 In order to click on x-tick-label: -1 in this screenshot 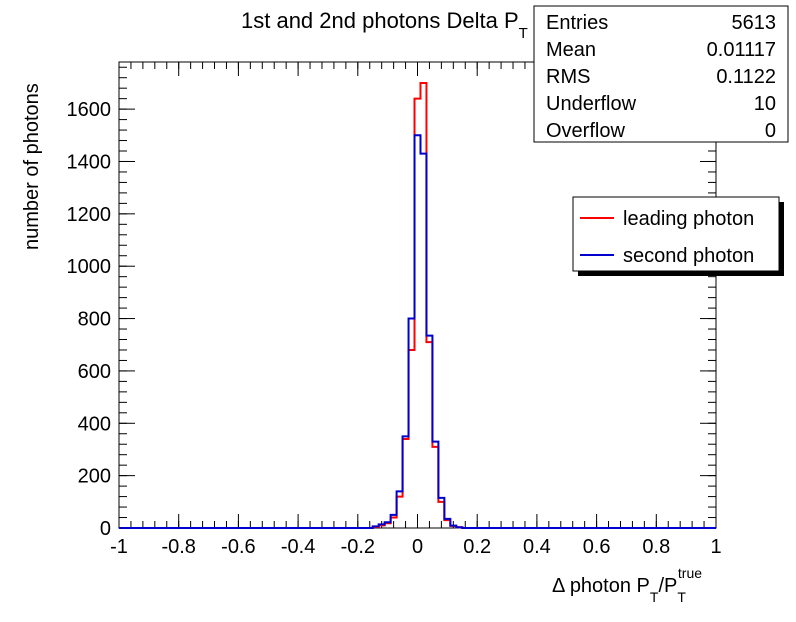, I will do `click(119, 547)`.